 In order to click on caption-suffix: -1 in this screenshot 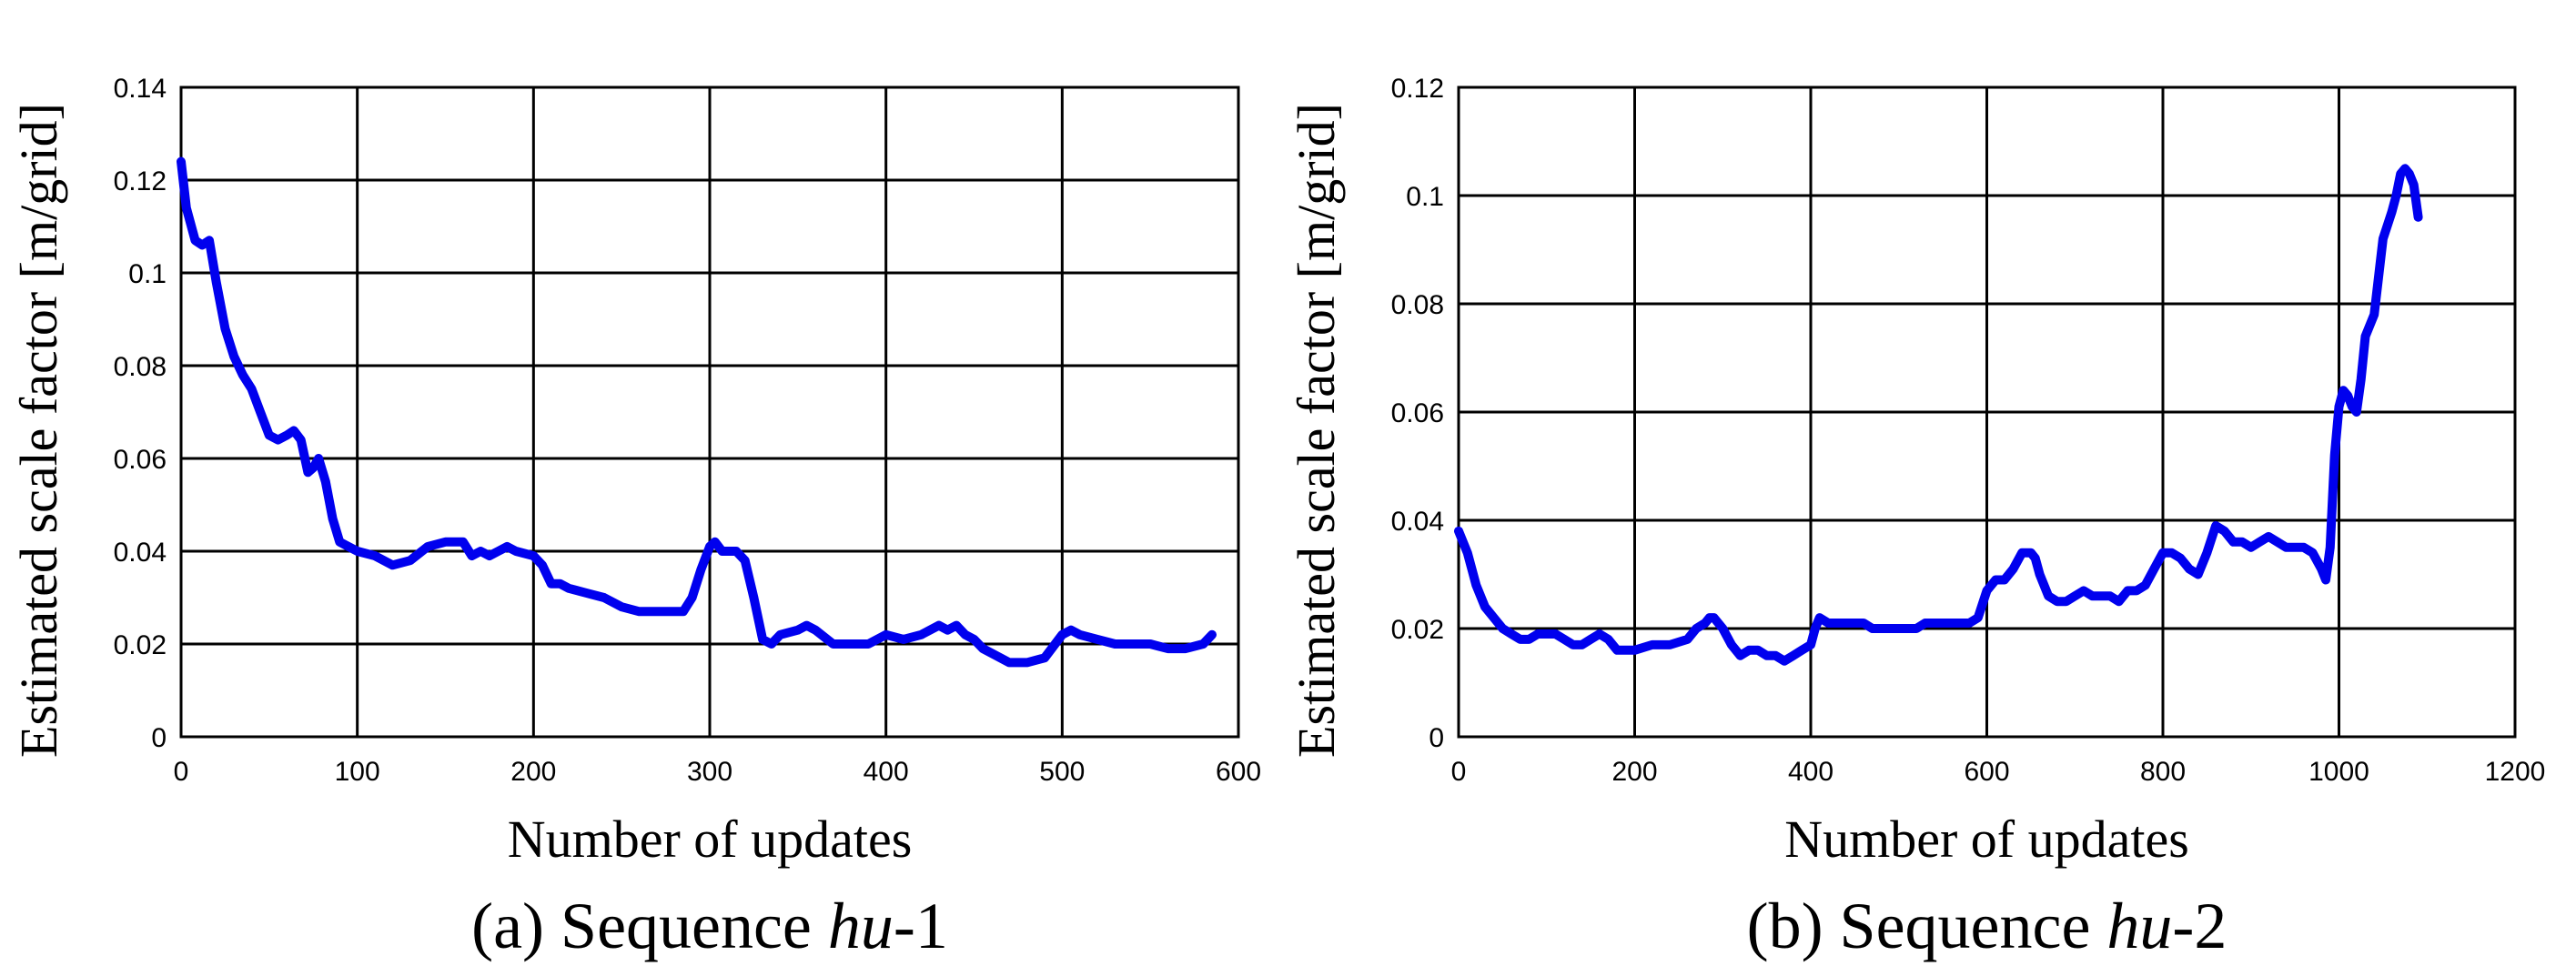, I will do `click(921, 926)`.